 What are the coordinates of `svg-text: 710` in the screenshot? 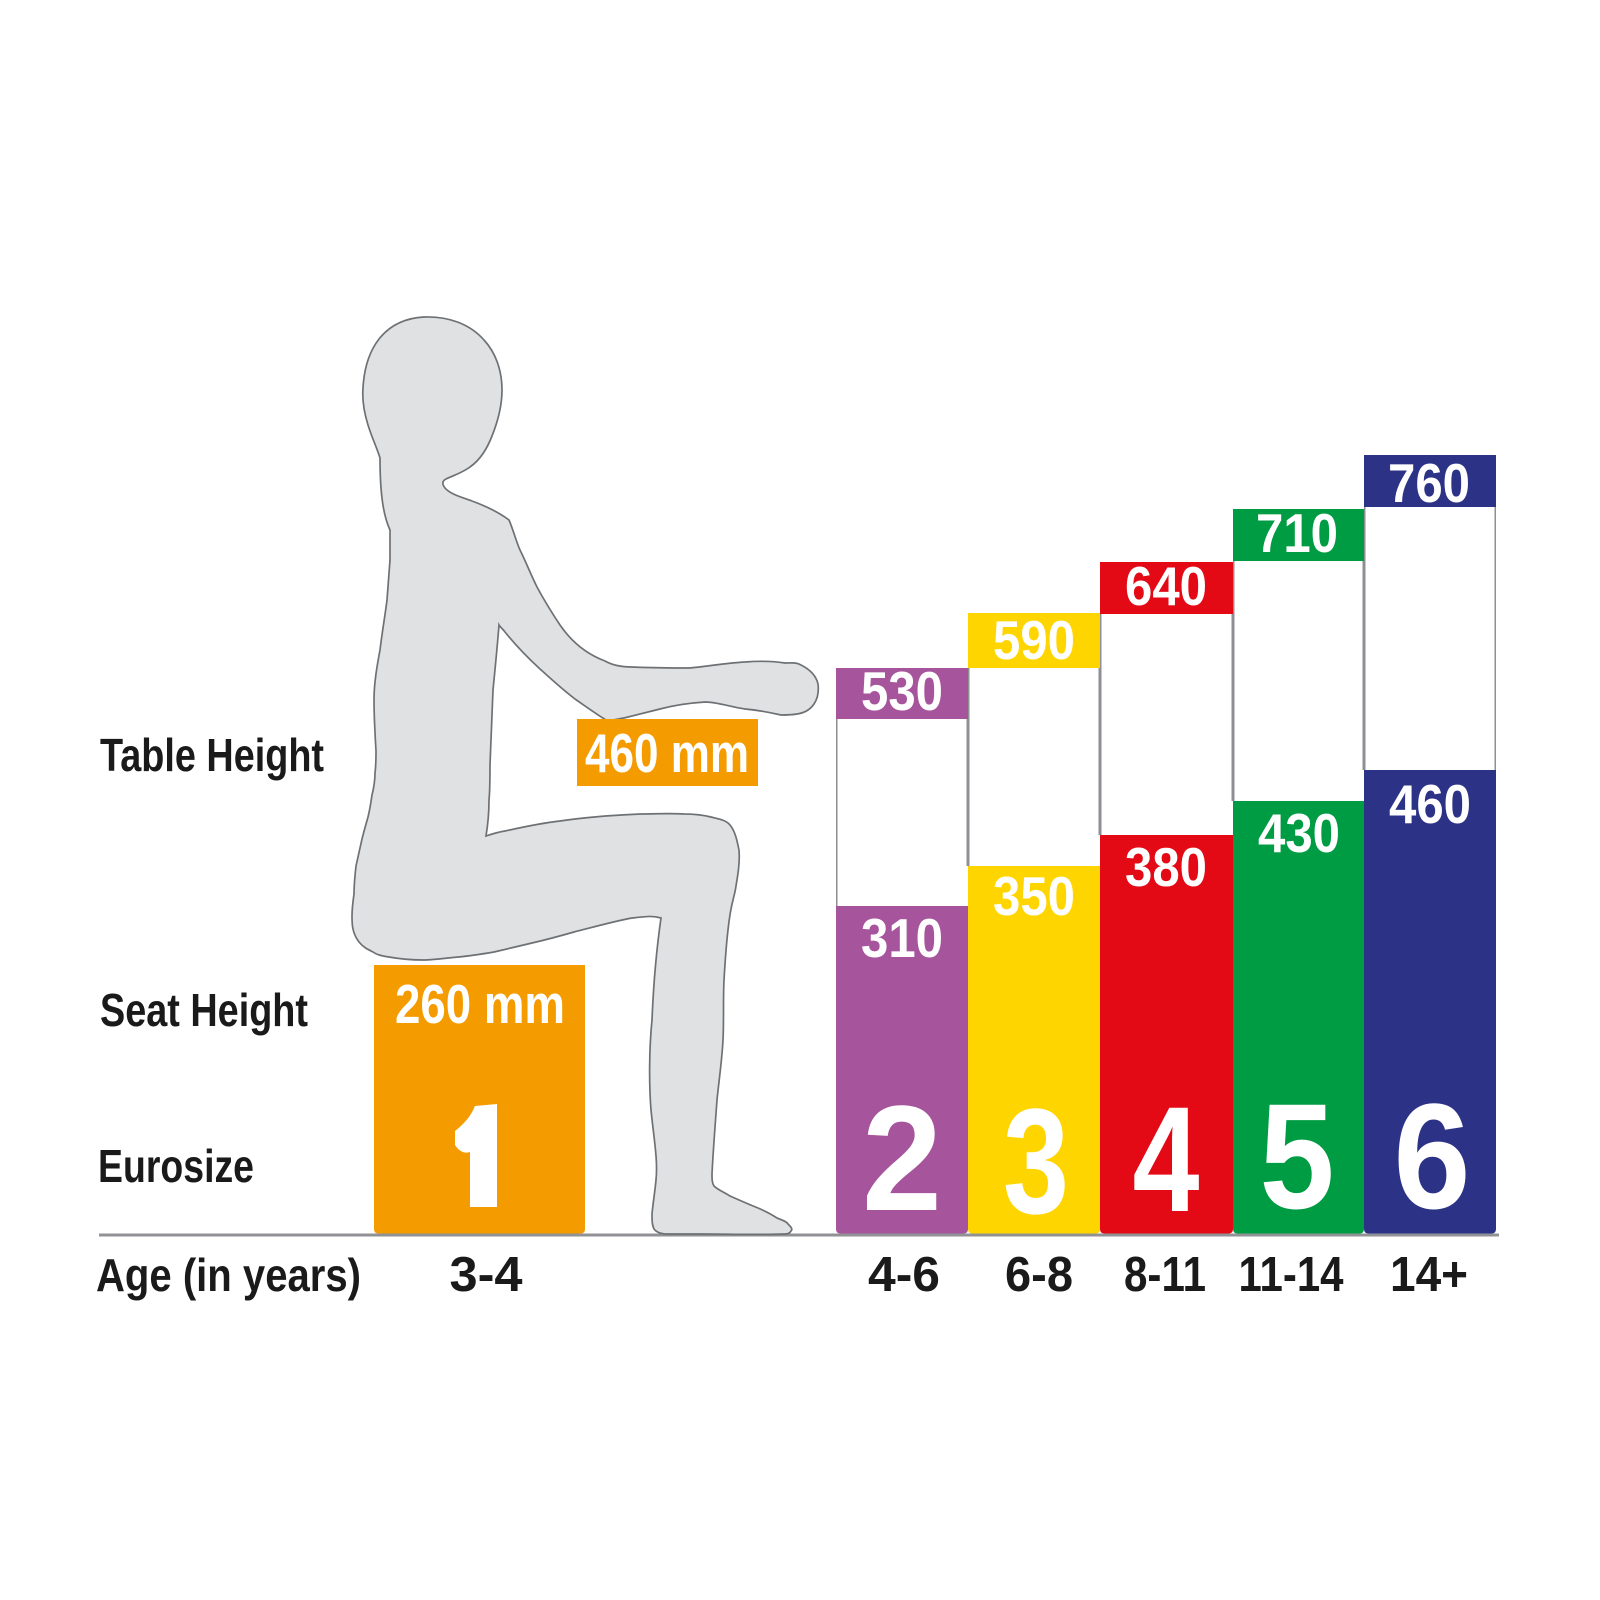 It's located at (1297, 533).